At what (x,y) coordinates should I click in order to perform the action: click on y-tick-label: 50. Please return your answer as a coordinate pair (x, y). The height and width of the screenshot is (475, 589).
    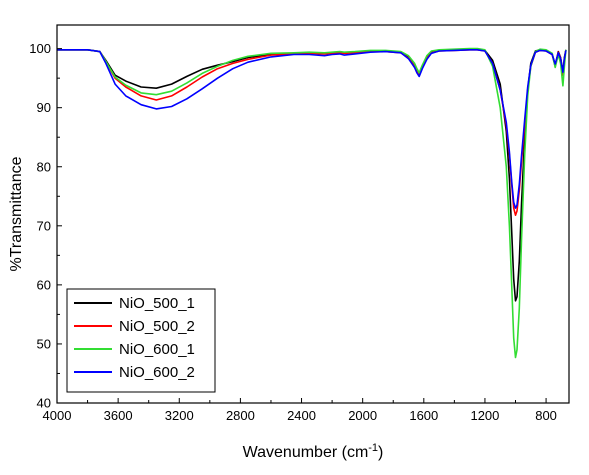
    Looking at the image, I should click on (44, 343).